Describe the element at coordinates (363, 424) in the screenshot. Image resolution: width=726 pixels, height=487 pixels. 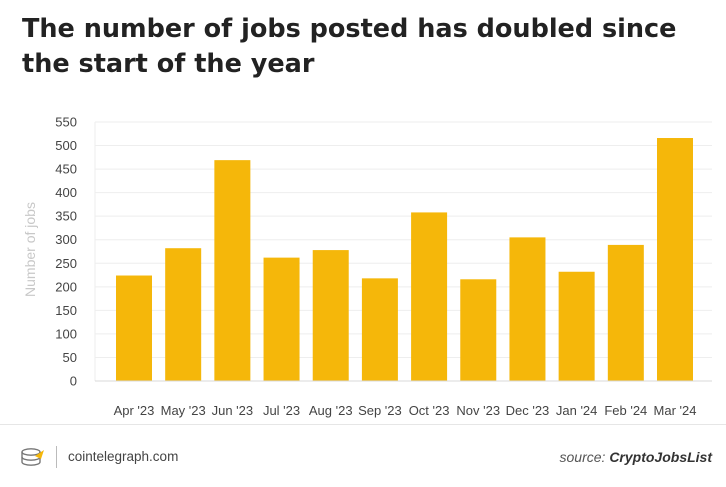
I see `footer-divider` at that location.